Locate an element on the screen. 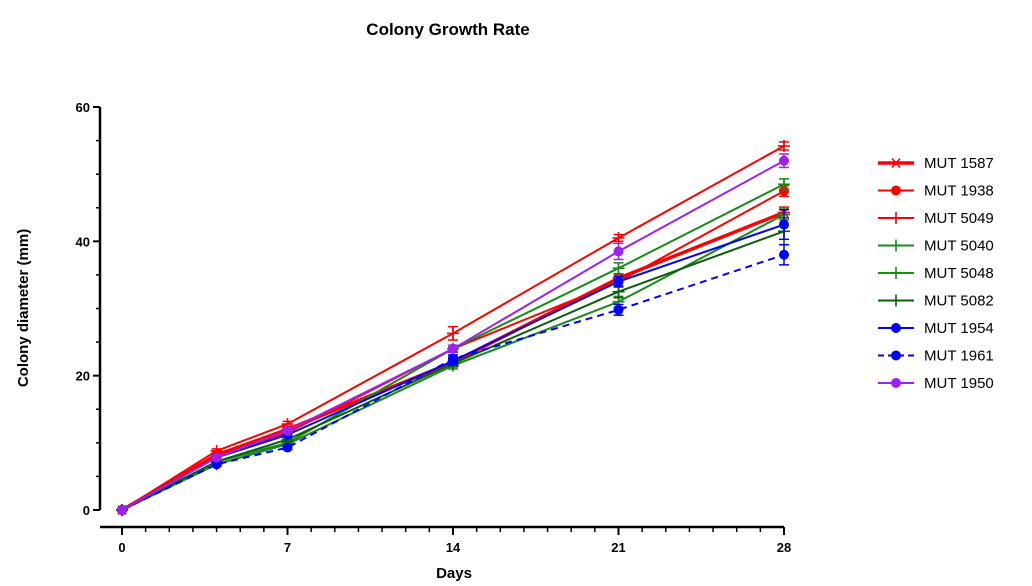  legend-item: MUT 5048 is located at coordinates (936, 273).